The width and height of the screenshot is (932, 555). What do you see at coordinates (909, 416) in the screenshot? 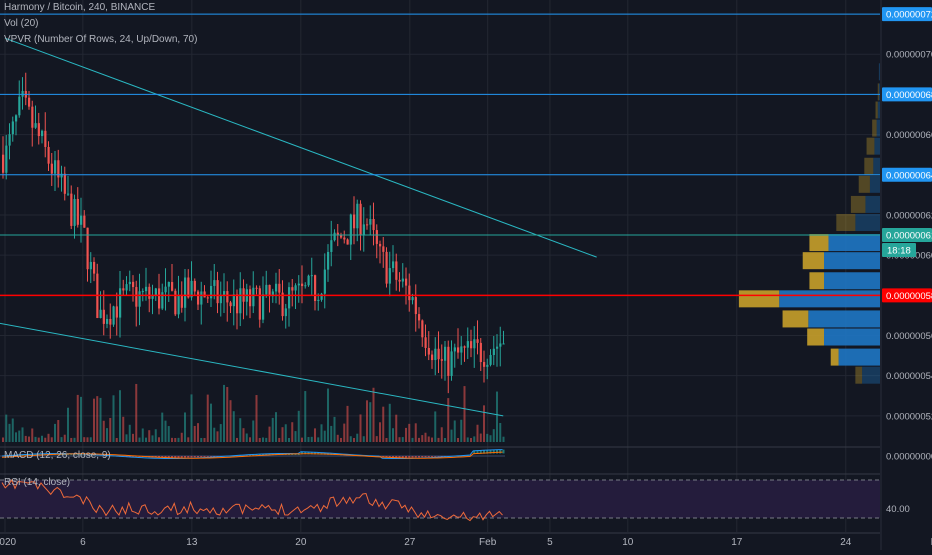
I see `price-tick-label: 0.00000052` at bounding box center [909, 416].